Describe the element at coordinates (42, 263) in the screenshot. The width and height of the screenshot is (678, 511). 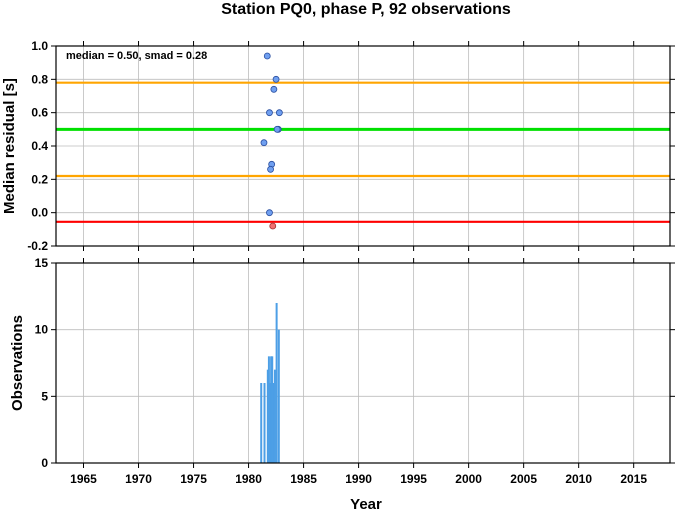
I see `observations-y-tick-label: 15` at that location.